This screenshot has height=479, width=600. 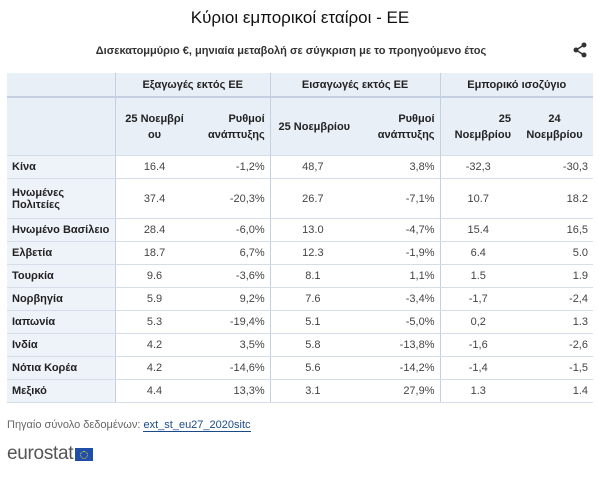 I want to click on table-row: Νότια Κορέα 4.2 -14,6% 5.6 -14,2% -1,4 -1,5, so click(x=300, y=368).